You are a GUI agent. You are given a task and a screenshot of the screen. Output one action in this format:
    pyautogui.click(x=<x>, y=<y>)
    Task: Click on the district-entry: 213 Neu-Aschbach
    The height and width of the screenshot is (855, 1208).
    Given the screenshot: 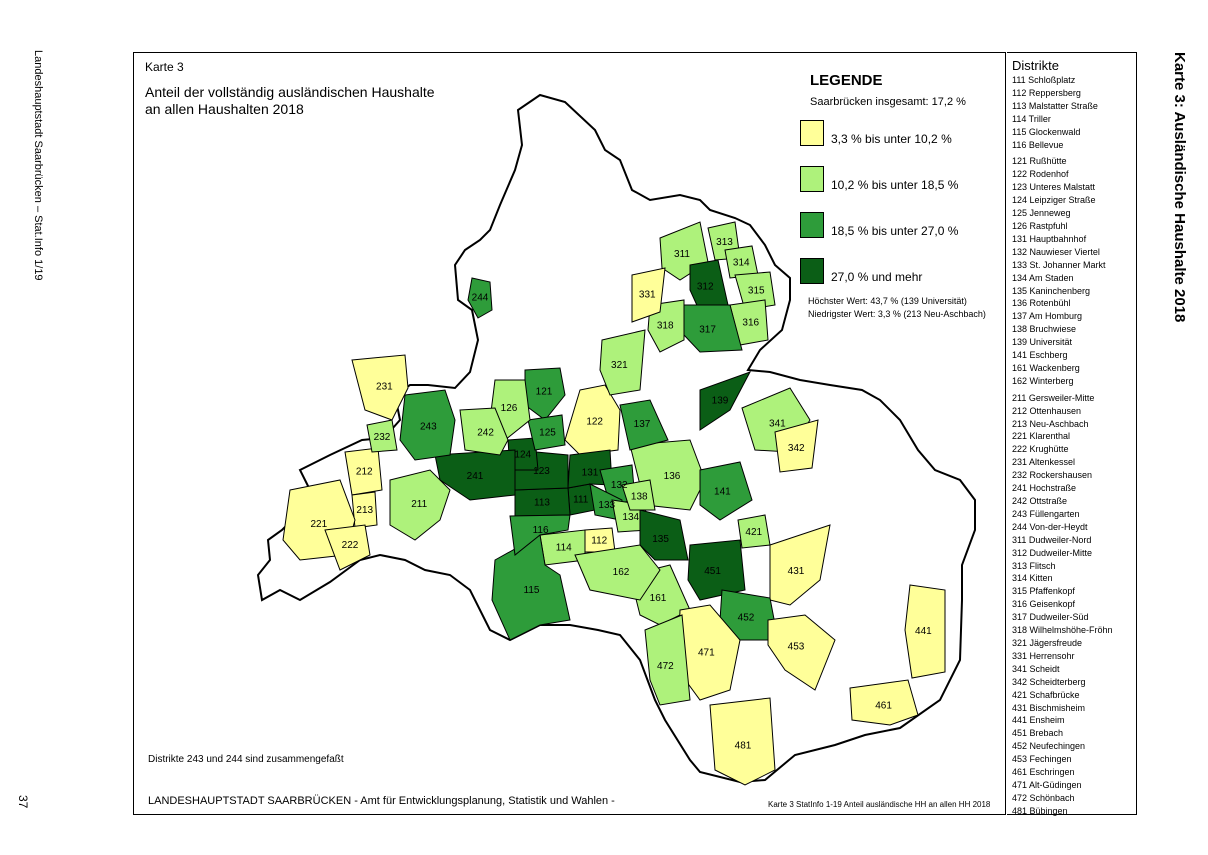 What is the action you would take?
    pyautogui.click(x=1050, y=423)
    